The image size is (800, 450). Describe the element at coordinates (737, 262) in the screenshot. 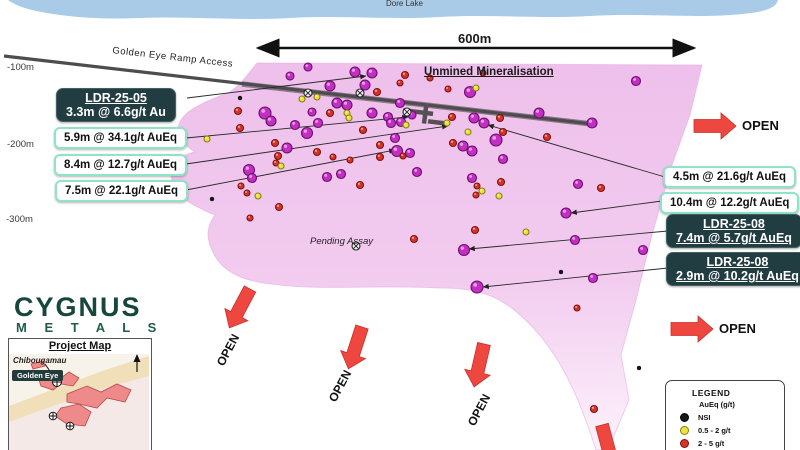

I see `hole-id: LDR-25-08` at that location.